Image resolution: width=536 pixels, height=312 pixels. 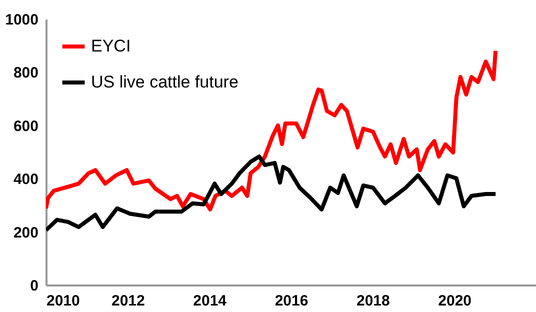 I want to click on x-tick-label: 2012, so click(x=128, y=301).